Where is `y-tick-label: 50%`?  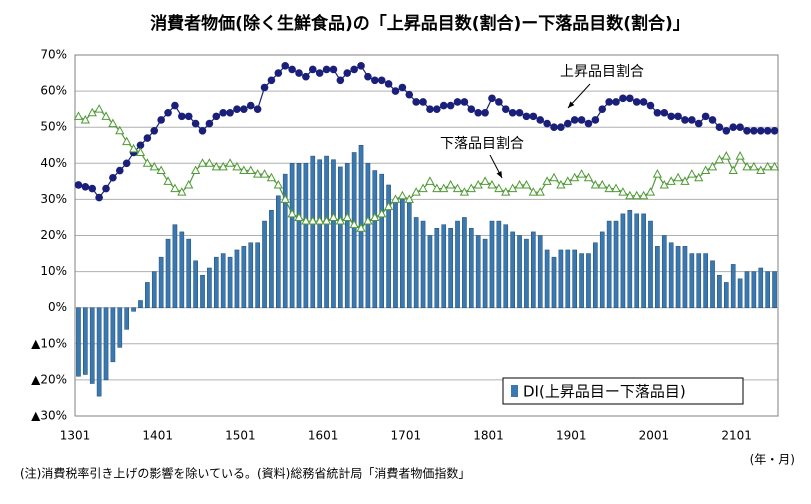 y-tick-label: 50% is located at coordinates (53, 127).